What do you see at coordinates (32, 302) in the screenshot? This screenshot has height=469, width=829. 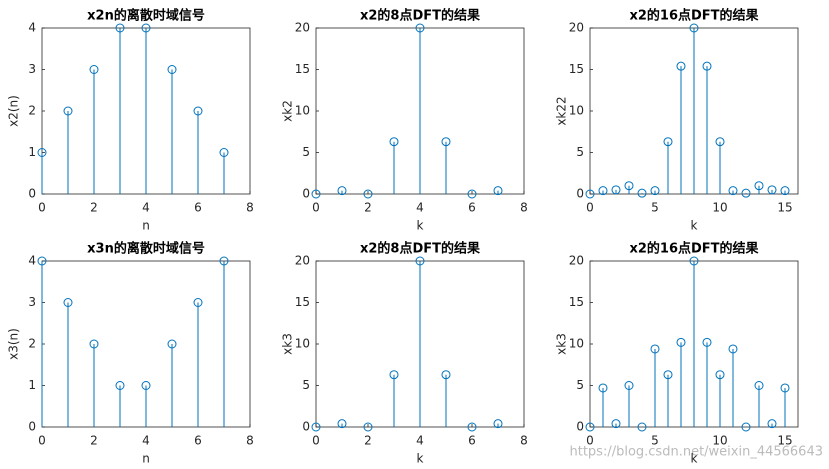 I see `y-tick-label: 3` at bounding box center [32, 302].